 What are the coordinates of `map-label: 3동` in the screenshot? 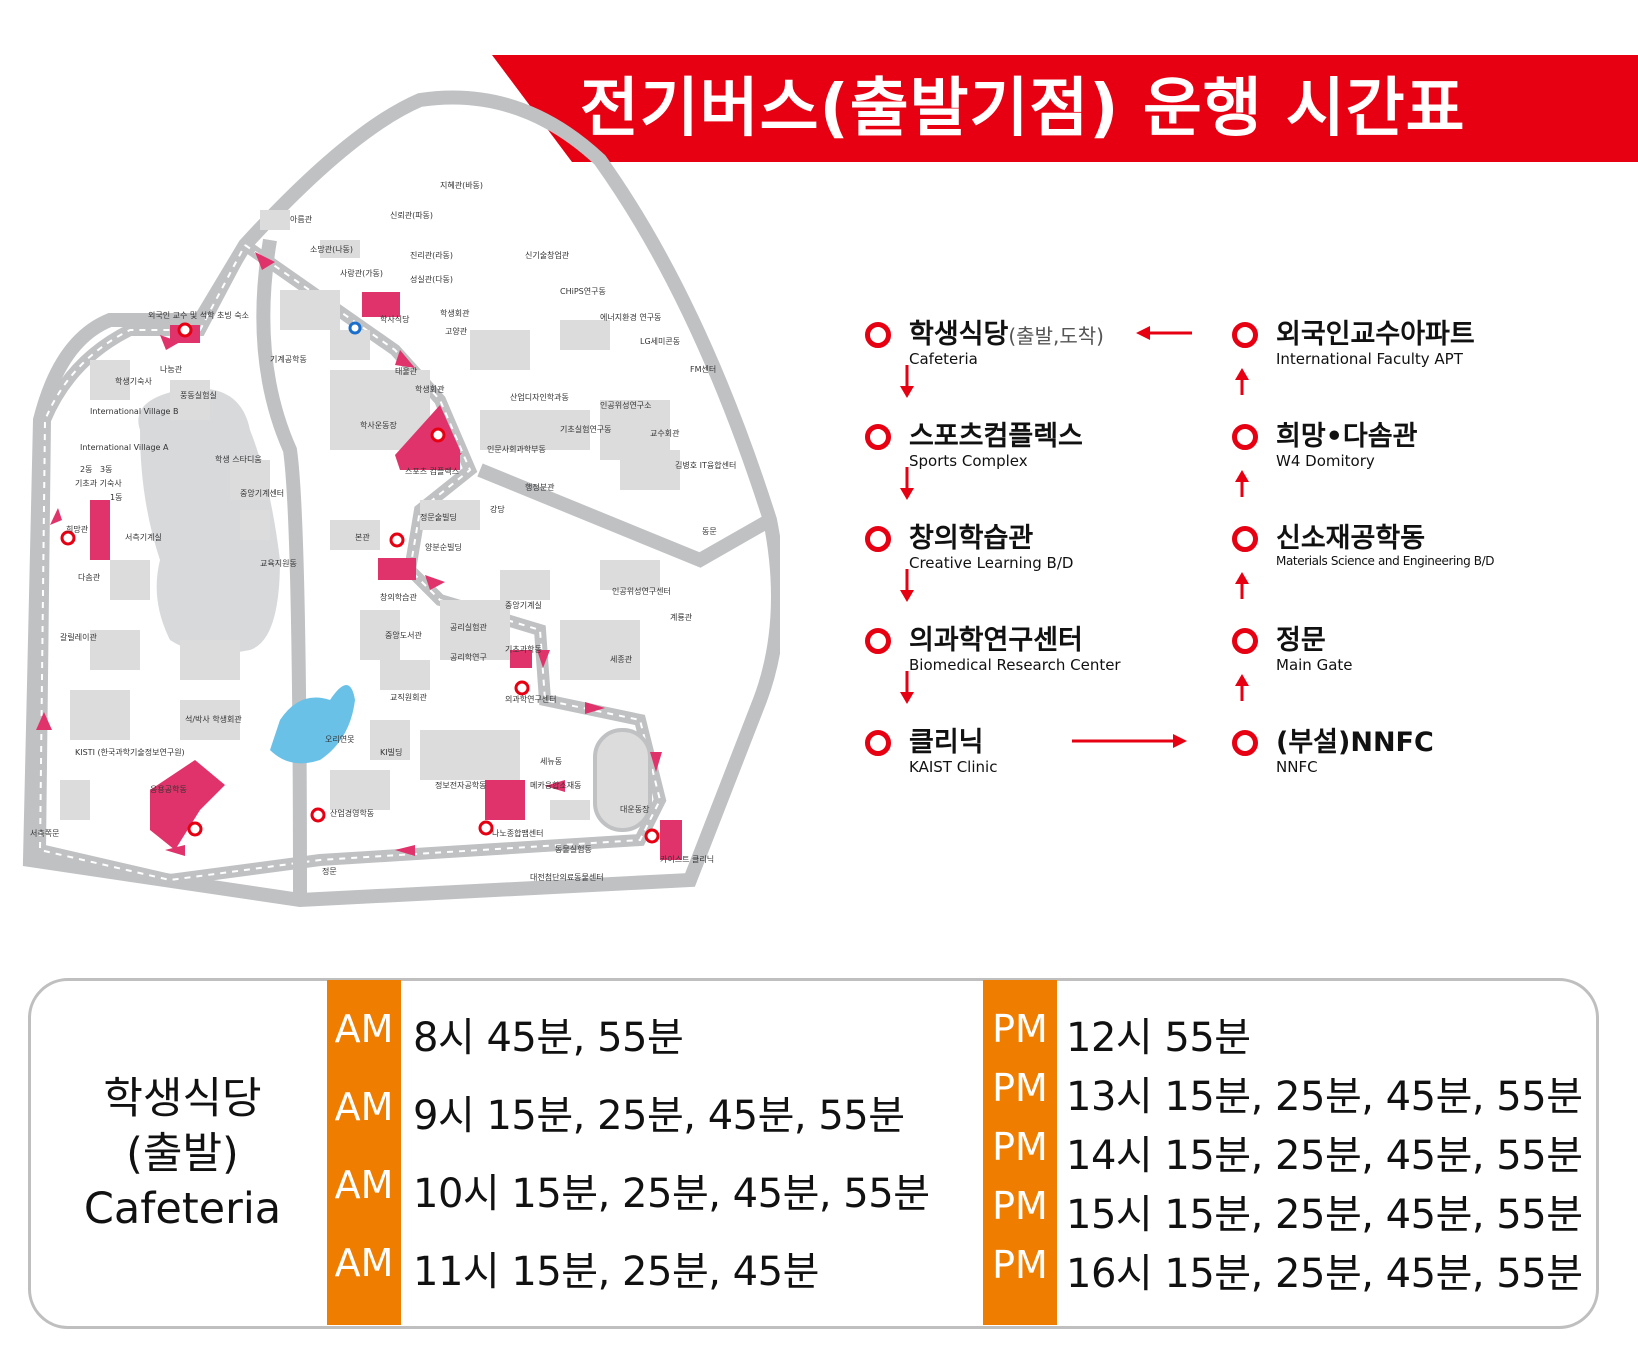 It's located at (106, 469).